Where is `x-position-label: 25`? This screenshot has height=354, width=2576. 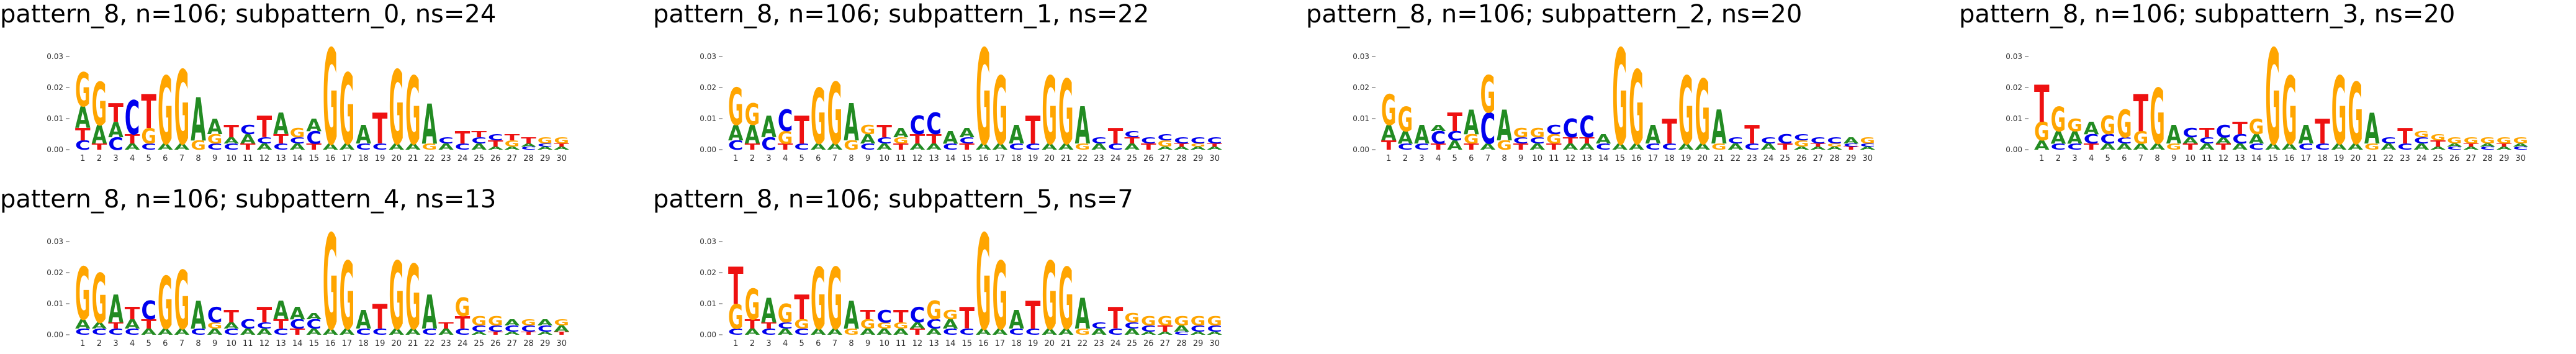
x-position-label: 25 is located at coordinates (2438, 158).